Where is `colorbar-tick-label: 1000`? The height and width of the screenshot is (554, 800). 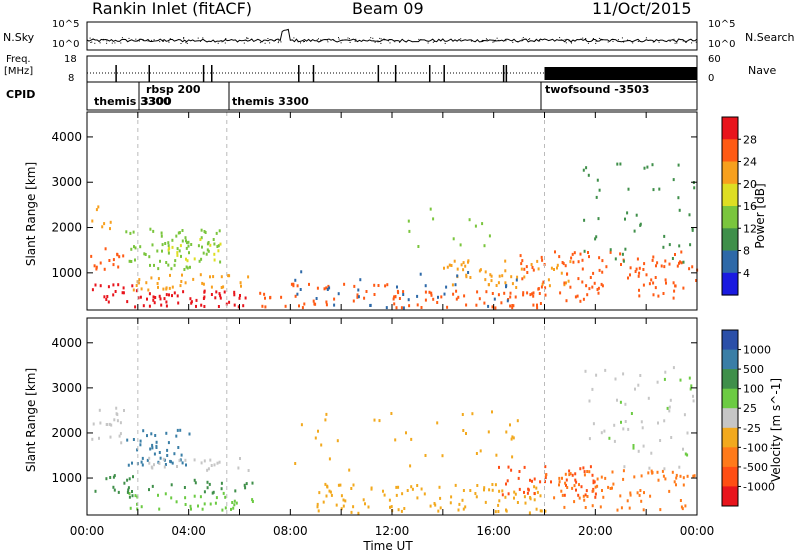 colorbar-tick-label: 1000 is located at coordinates (757, 350).